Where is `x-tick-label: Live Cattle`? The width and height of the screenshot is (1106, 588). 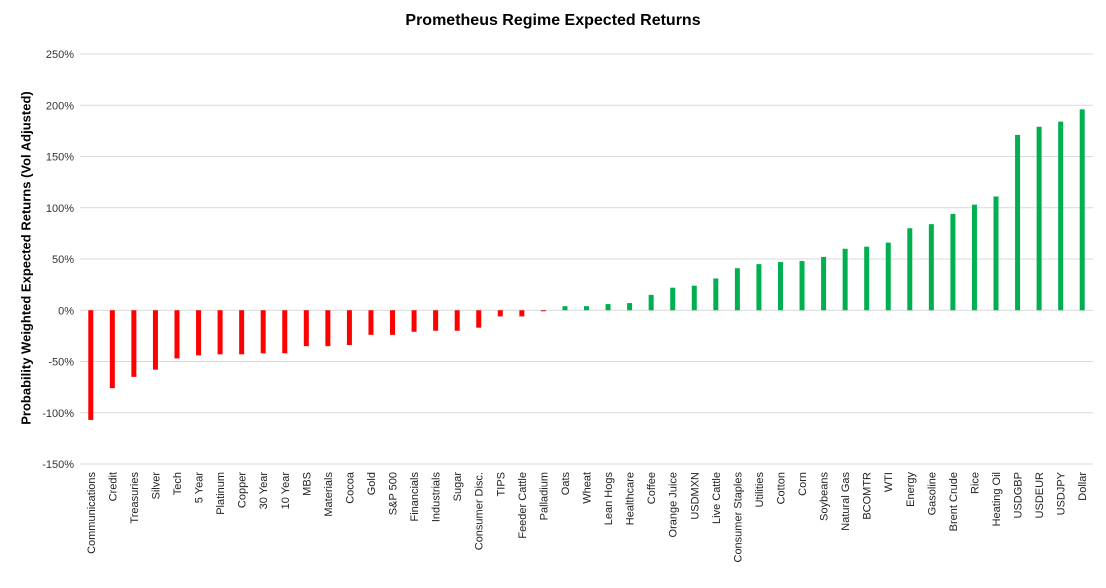
x-tick-label: Live Cattle is located at coordinates (717, 498).